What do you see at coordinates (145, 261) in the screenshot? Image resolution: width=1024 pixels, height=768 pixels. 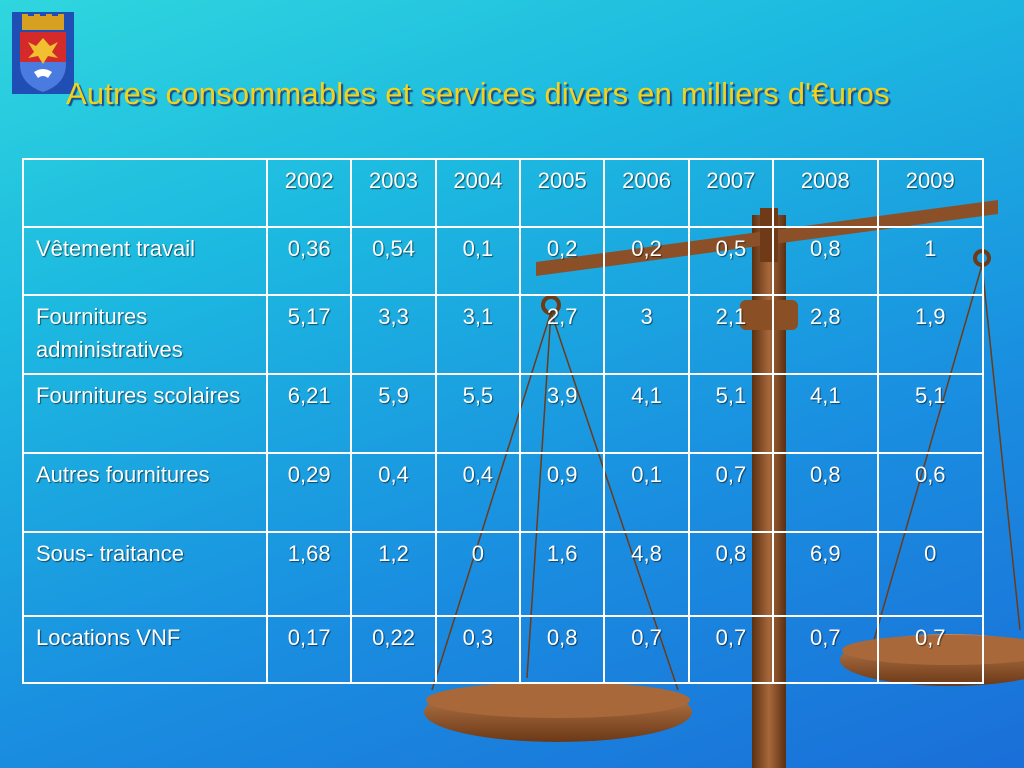 I see `row-label: Vêtement travail` at bounding box center [145, 261].